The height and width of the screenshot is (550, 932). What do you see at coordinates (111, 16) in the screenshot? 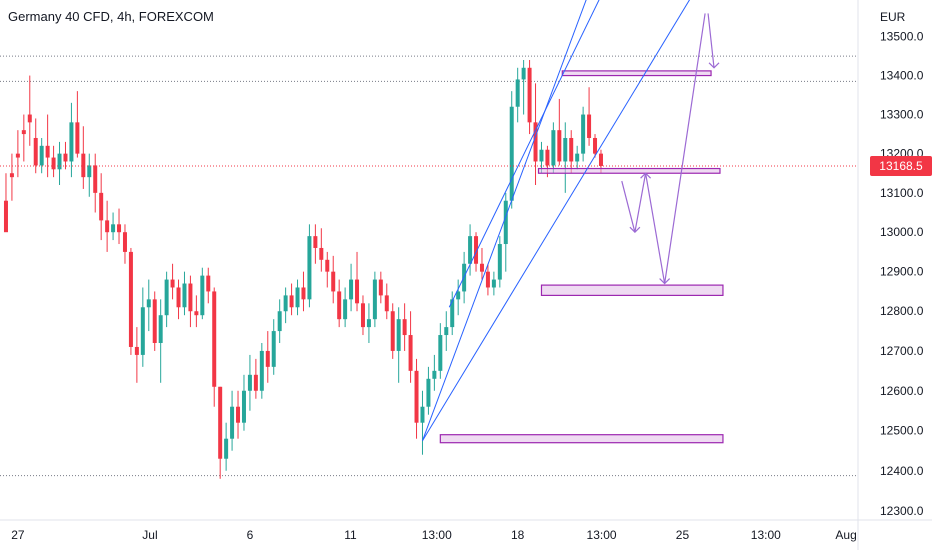
I see `chart-title: Germany 40 CFD, 4h, FOREXCOM` at bounding box center [111, 16].